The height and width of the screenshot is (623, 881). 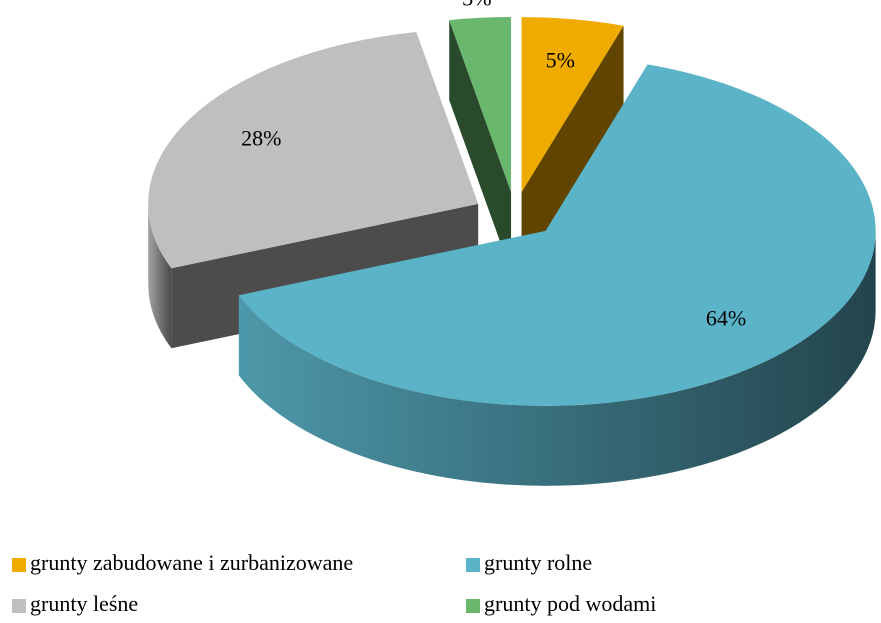 What do you see at coordinates (160, 276) in the screenshot?
I see `slice-side` at bounding box center [160, 276].